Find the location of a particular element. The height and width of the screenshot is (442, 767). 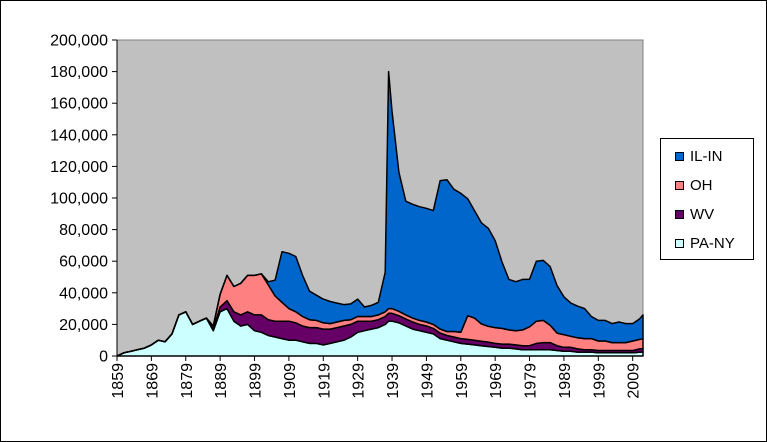

x-tick-label: 1899 is located at coordinates (256, 381).